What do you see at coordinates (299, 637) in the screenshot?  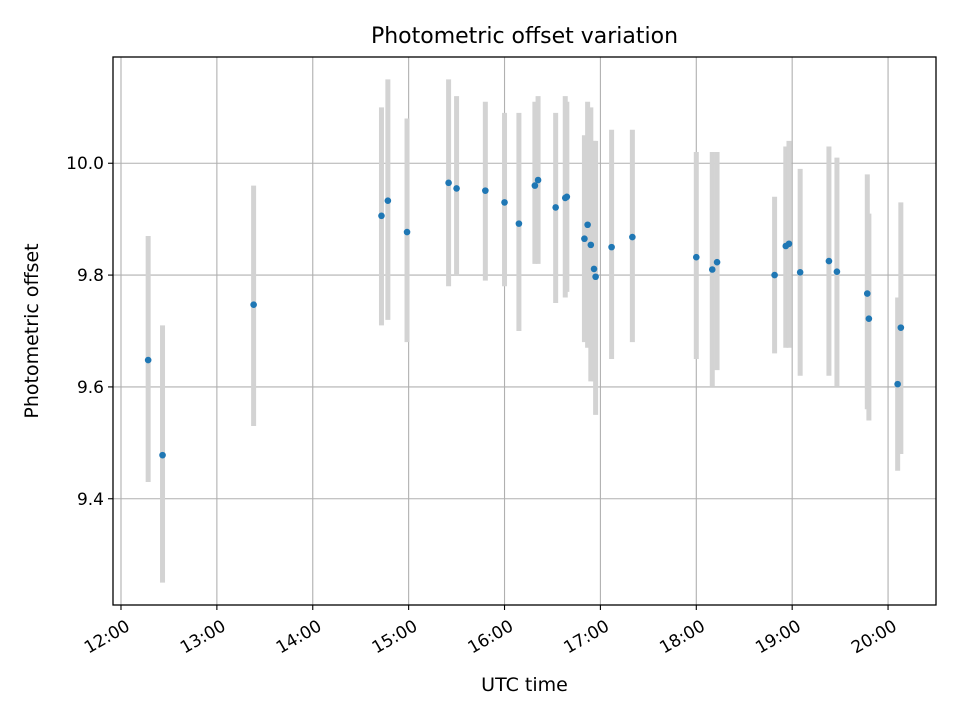 I see `x-tick-label: 14:00` at bounding box center [299, 637].